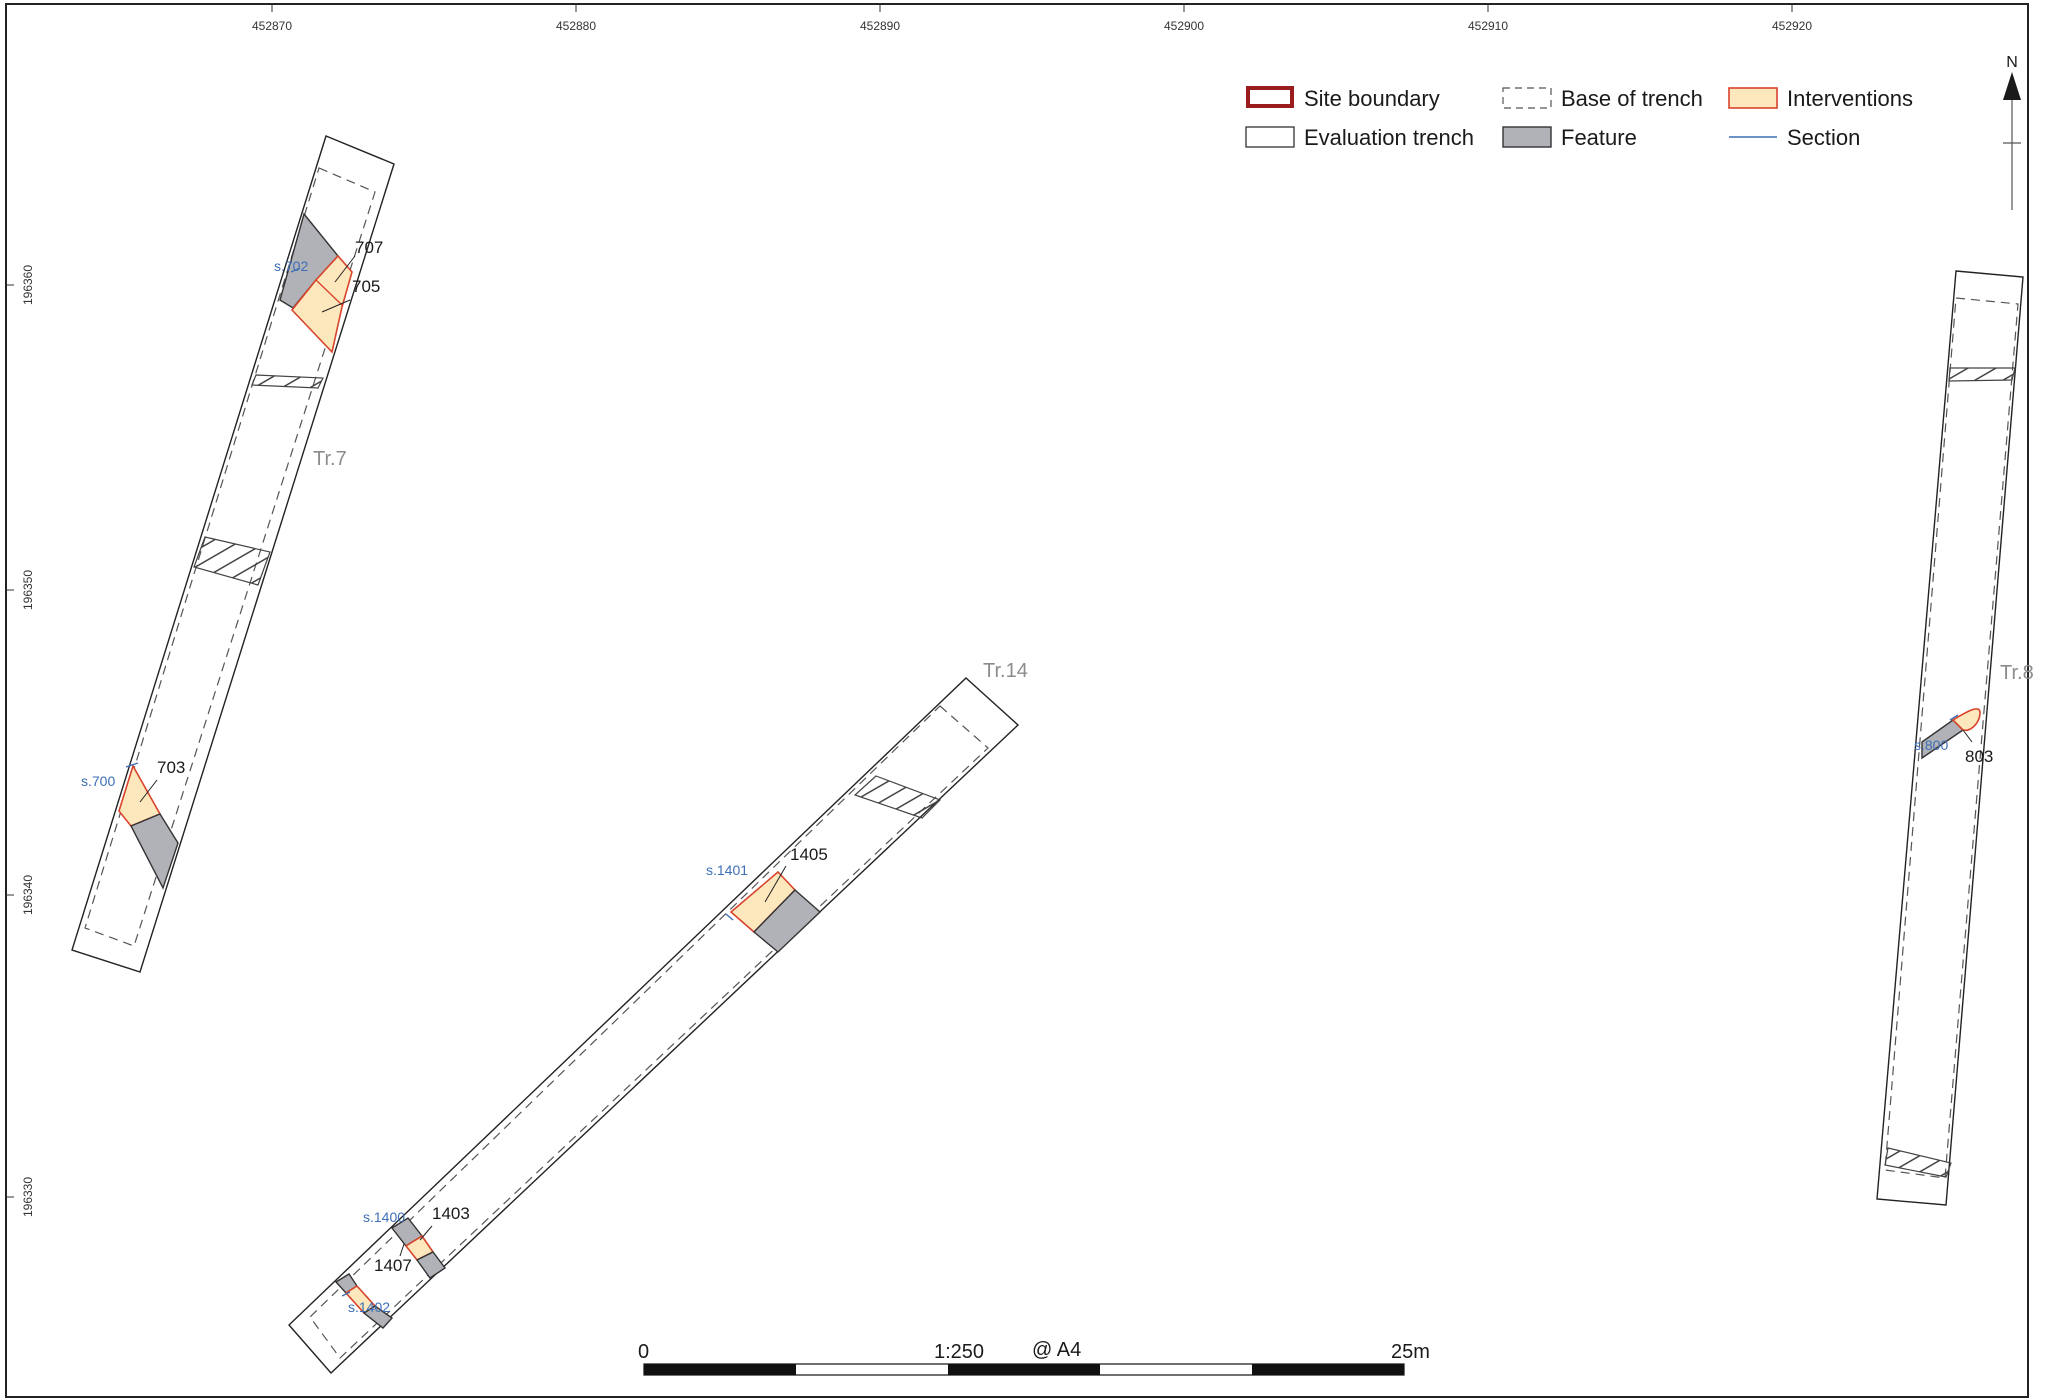 Image resolution: width=2067 pixels, height=1399 pixels. I want to click on northing-grid-labels: 196360 196350 196340 196330, so click(20, 741).